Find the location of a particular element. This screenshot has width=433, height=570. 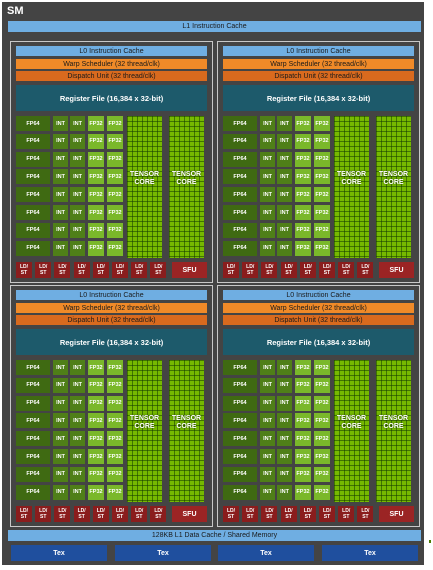

tensor-core-label-line1: TENSOR is located at coordinates (144, 418).